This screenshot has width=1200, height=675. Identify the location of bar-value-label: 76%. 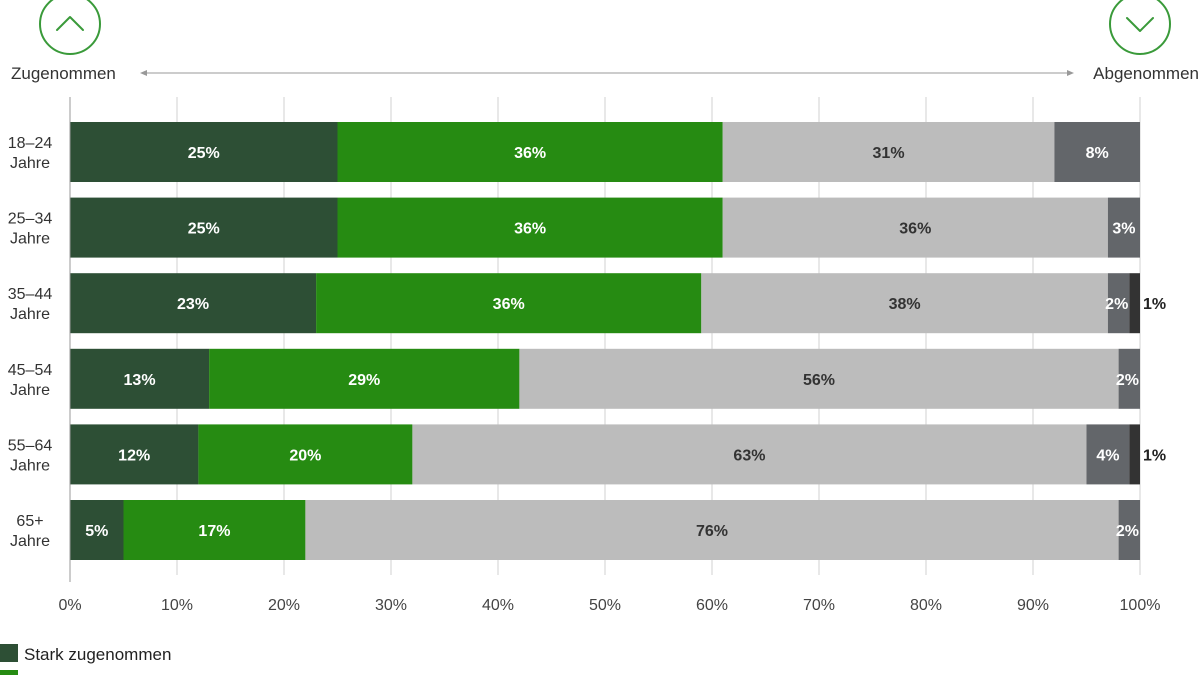
(712, 531).